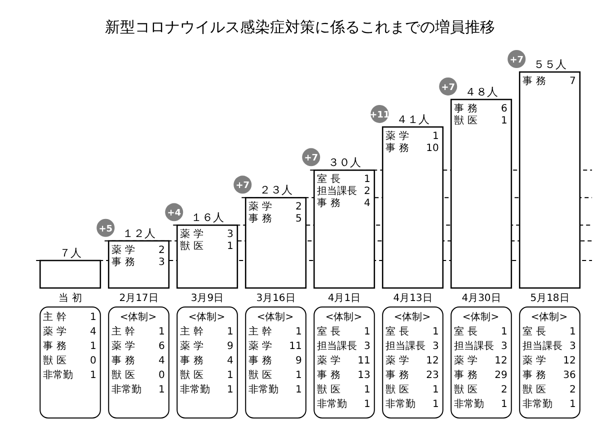 This screenshot has width=600, height=424. I want to click on annotation: +5, so click(105, 229).